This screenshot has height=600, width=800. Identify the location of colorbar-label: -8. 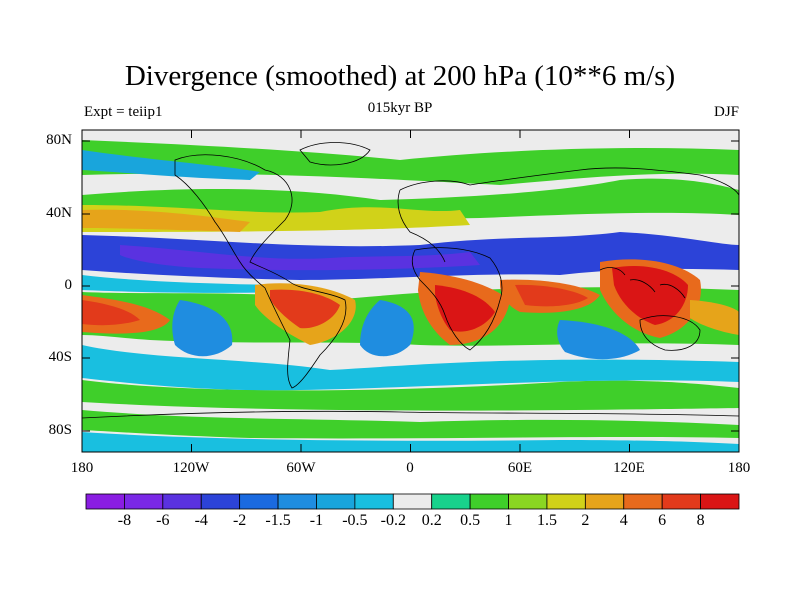
(124, 520).